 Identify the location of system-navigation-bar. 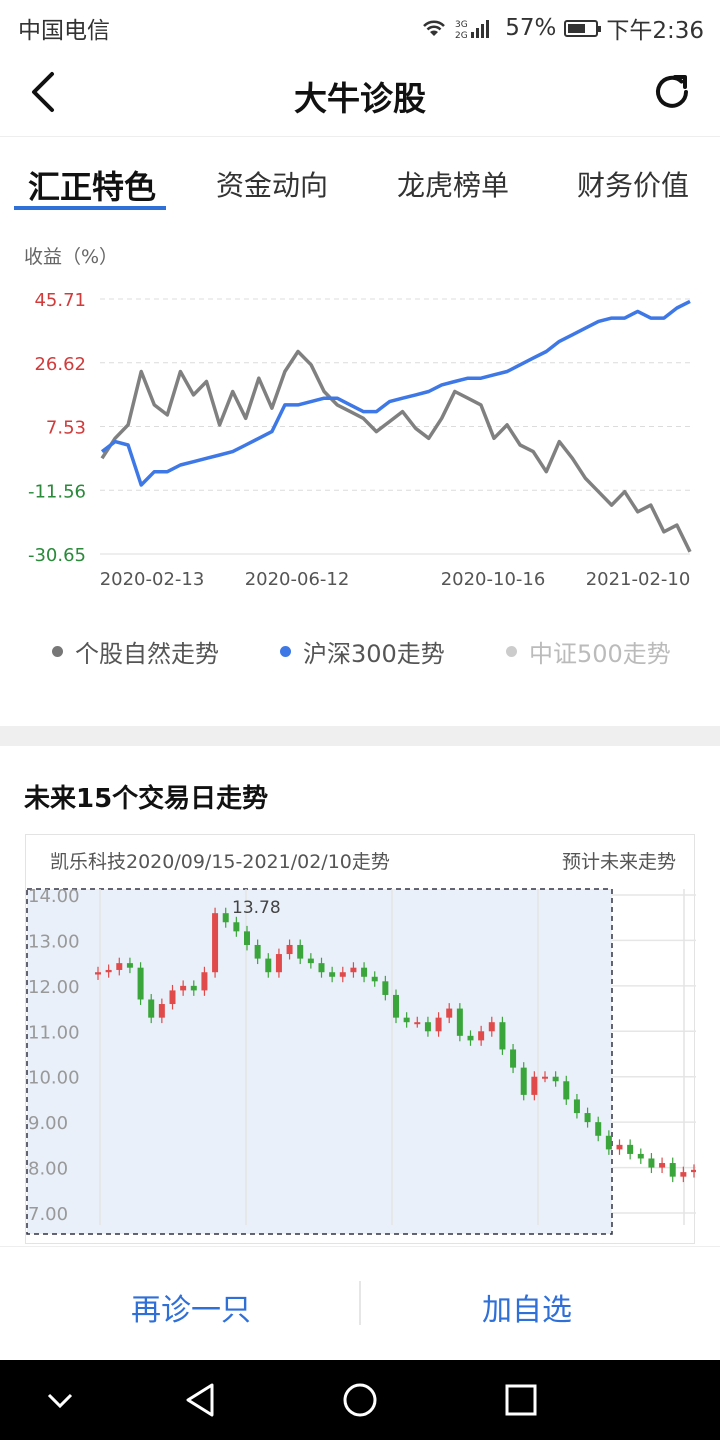
(360, 1400).